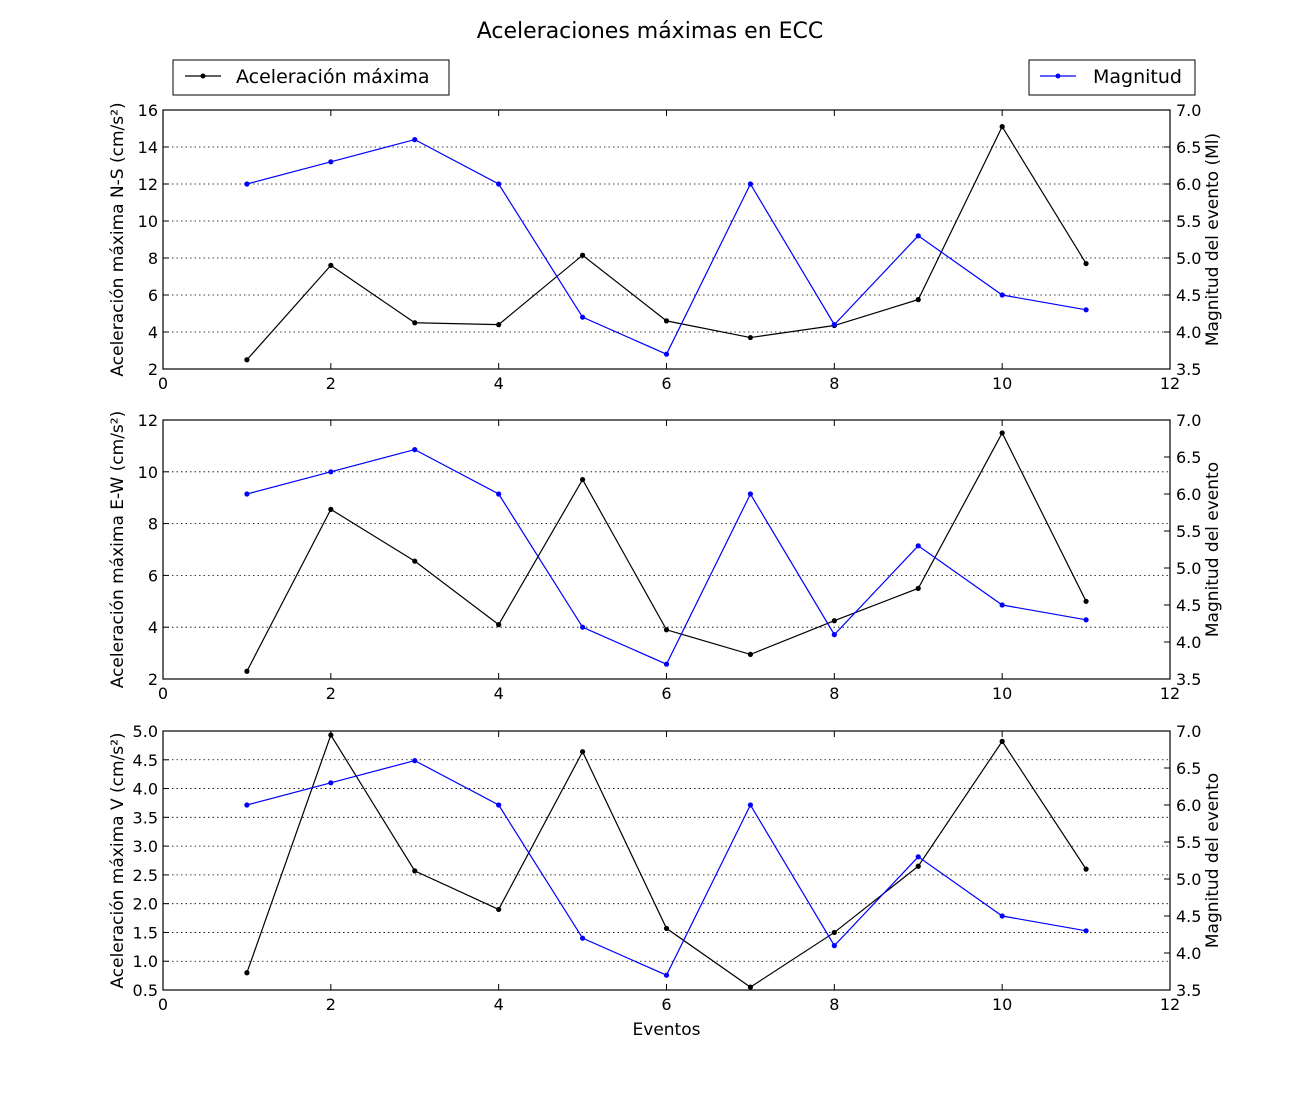 This screenshot has width=1300, height=1100. What do you see at coordinates (163, 1004) in the screenshot?
I see `v-x-tick-label: 0` at bounding box center [163, 1004].